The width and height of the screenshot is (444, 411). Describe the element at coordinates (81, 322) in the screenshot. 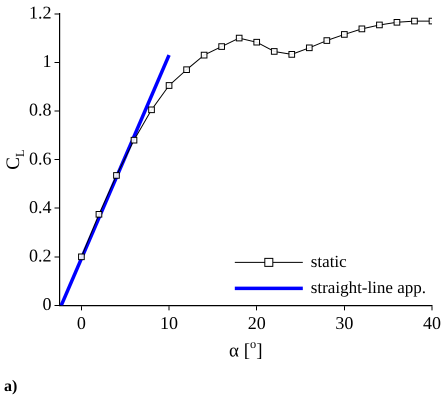

I see `x-tick-label: 0` at that location.